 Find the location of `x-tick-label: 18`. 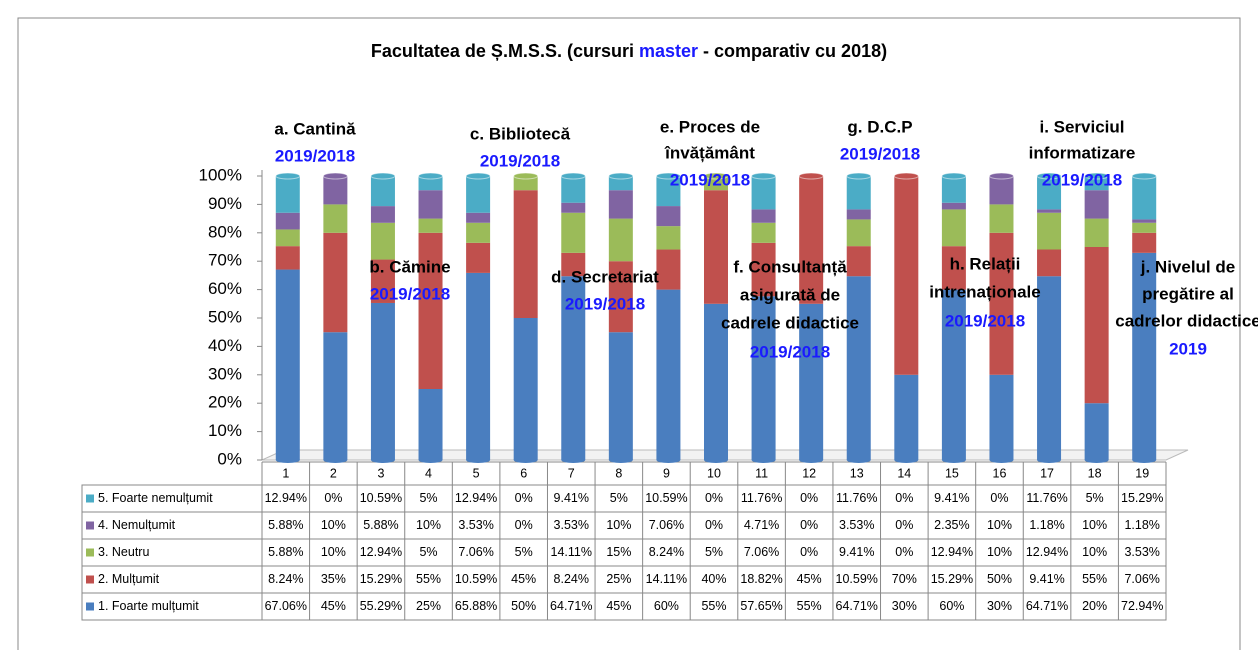

x-tick-label: 18 is located at coordinates (1095, 473).